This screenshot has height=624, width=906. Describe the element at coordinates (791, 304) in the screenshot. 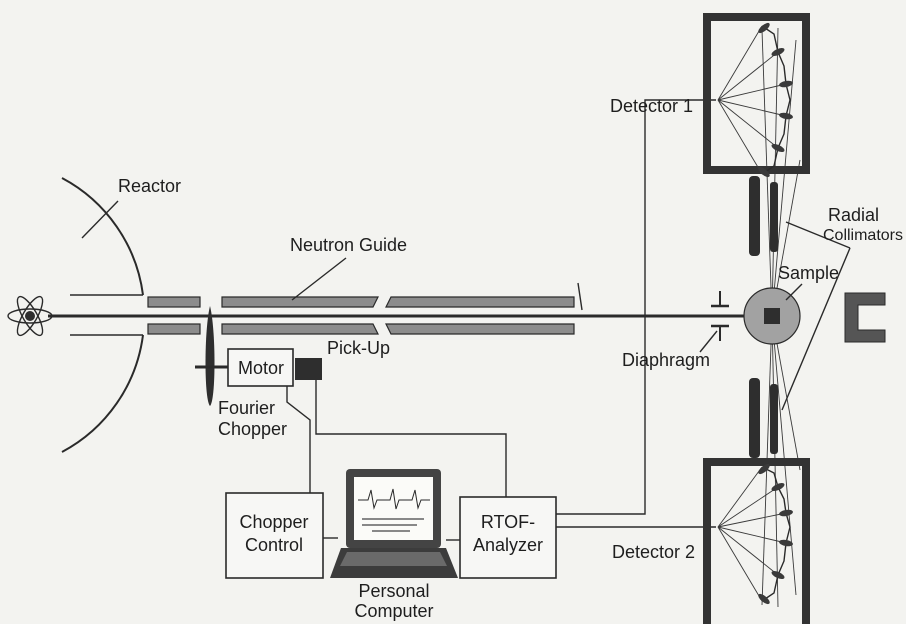

I see `sample: Sample` at that location.